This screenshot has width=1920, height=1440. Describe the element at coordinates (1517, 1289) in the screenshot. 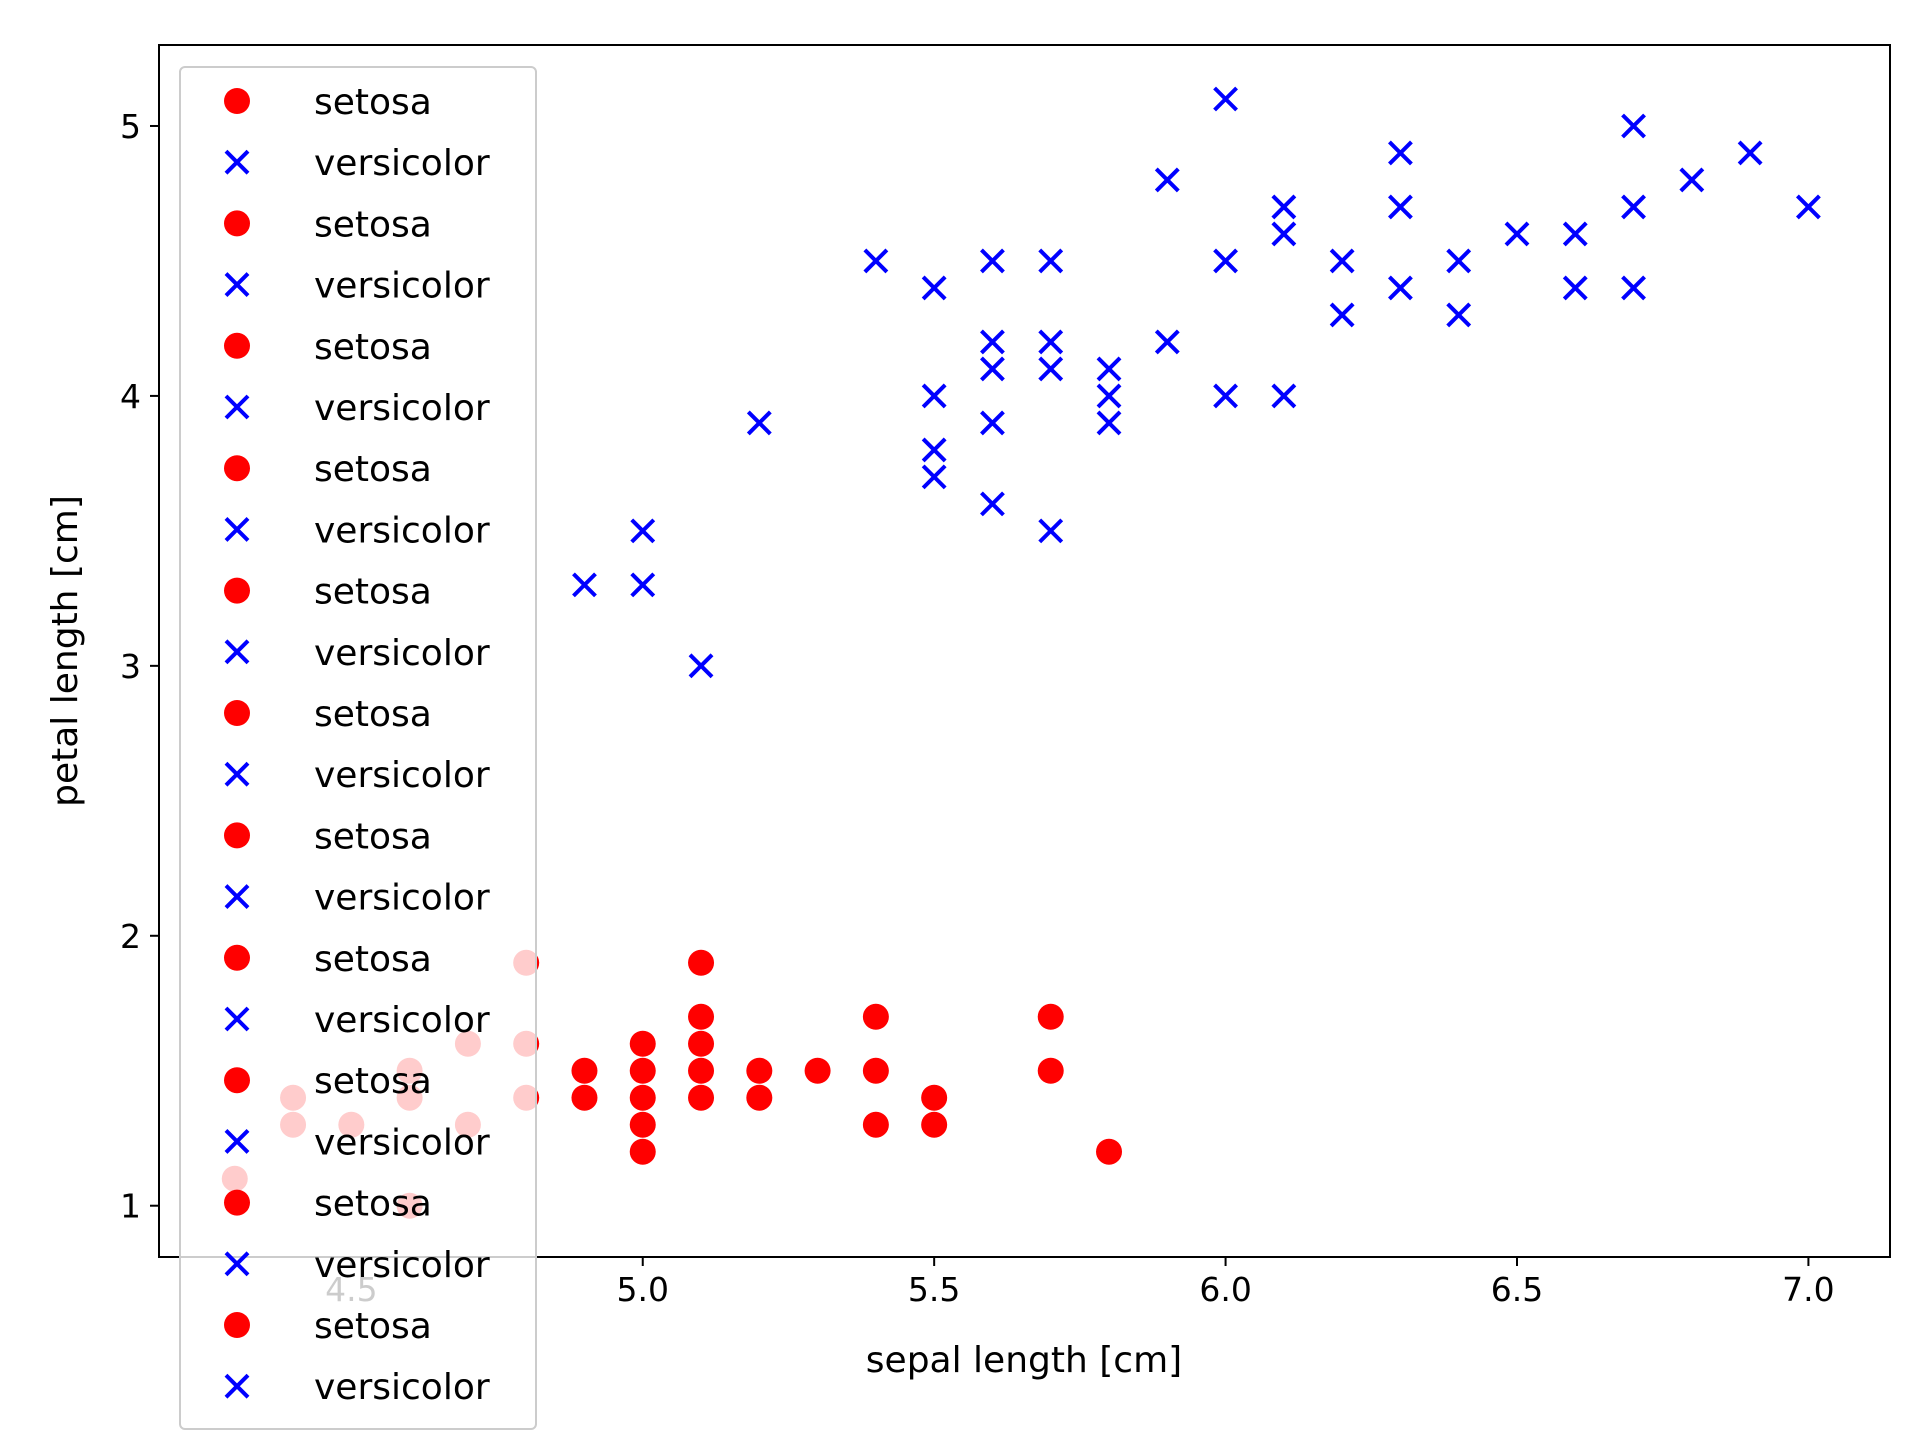

I see `x-tick-label: 6.5` at that location.